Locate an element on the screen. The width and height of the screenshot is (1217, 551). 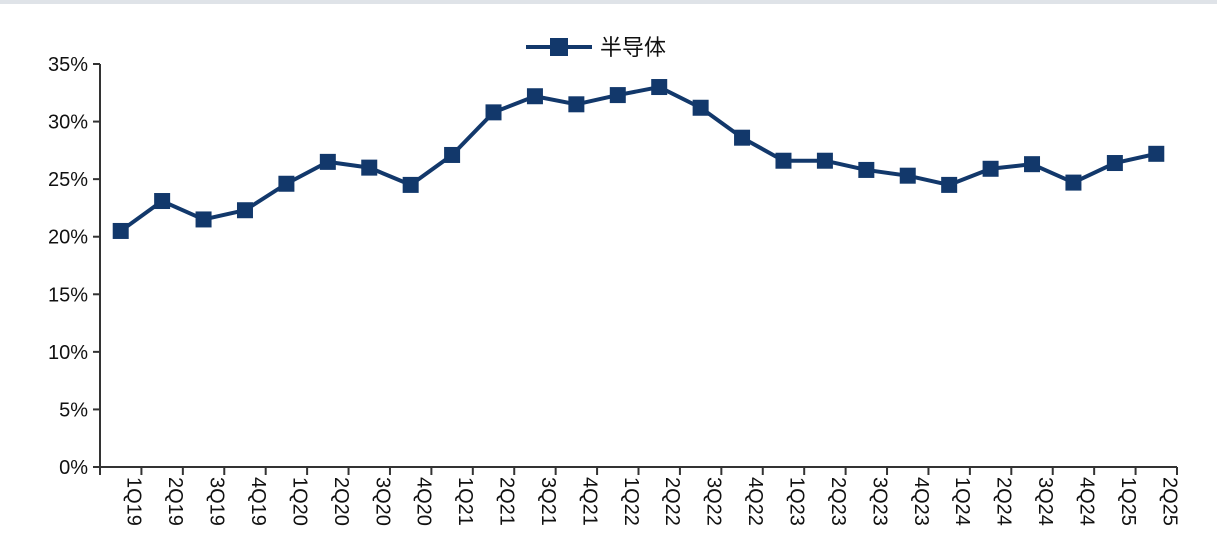
x-tick-label: 4Q19 is located at coordinates (258, 501).